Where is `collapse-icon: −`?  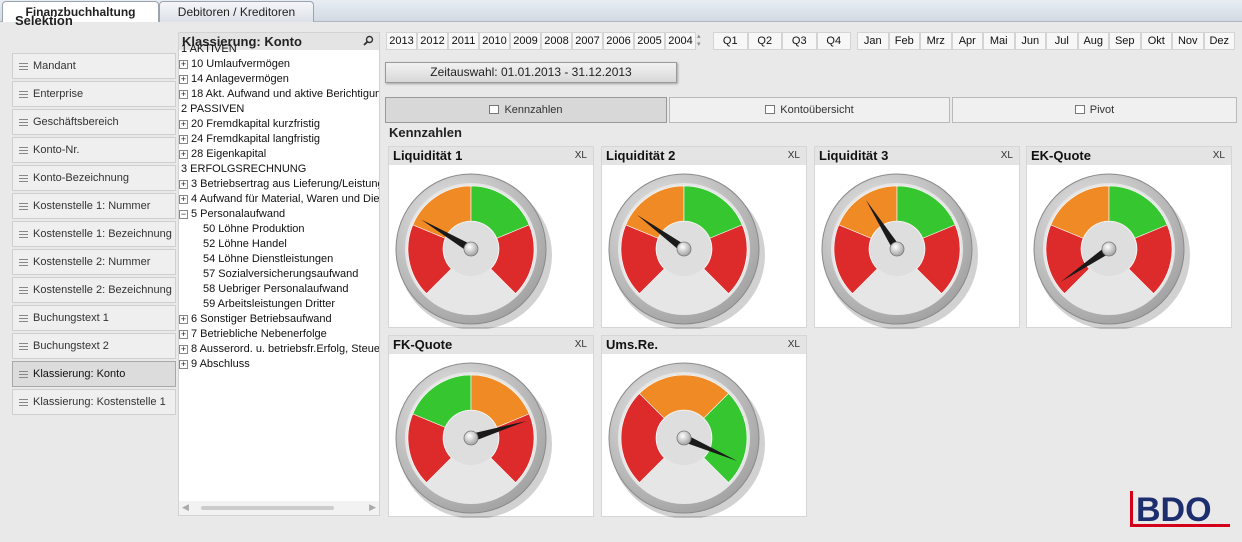 collapse-icon: − is located at coordinates (183, 213).